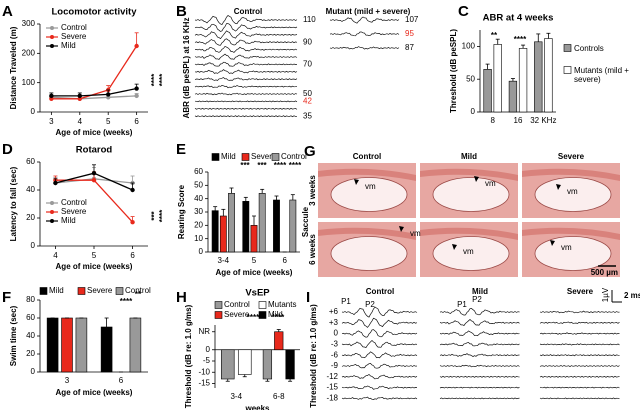  Describe the element at coordinates (409, 47) in the screenshot. I see `level-label: 87` at that location.